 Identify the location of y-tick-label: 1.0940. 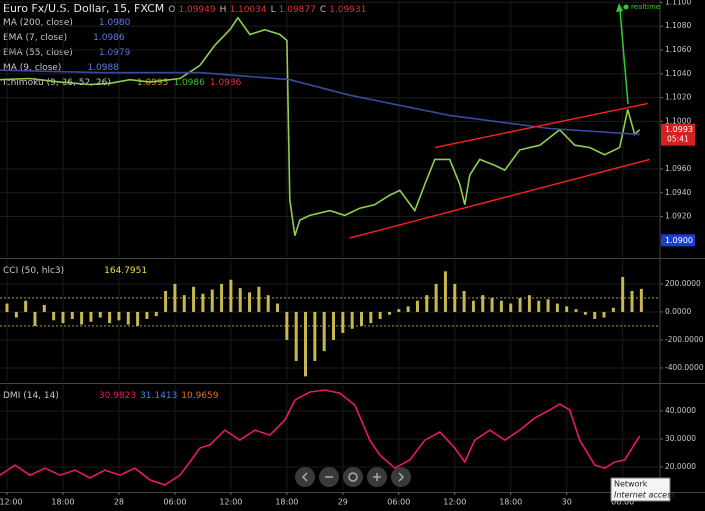
(678, 192).